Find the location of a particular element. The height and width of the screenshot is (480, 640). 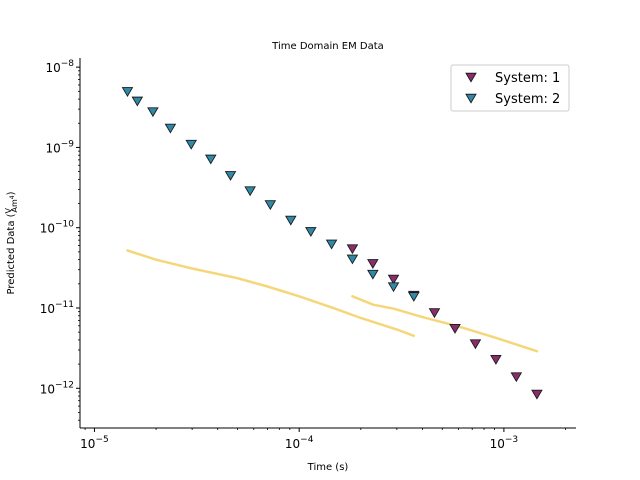

y-axis-label-den-sup: 4 is located at coordinates (12, 197).